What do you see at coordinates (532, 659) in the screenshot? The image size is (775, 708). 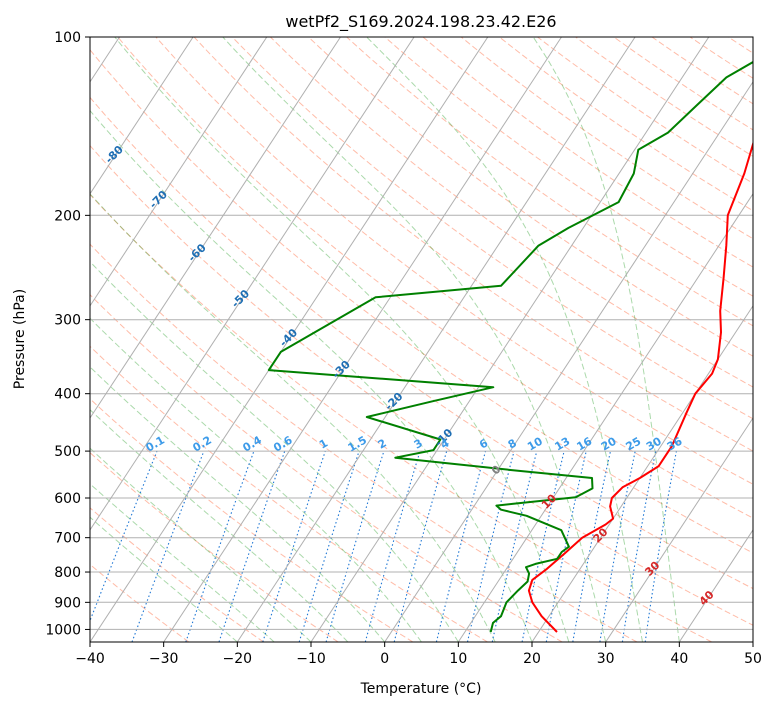 I see `x-tick-label: 20` at bounding box center [532, 659].